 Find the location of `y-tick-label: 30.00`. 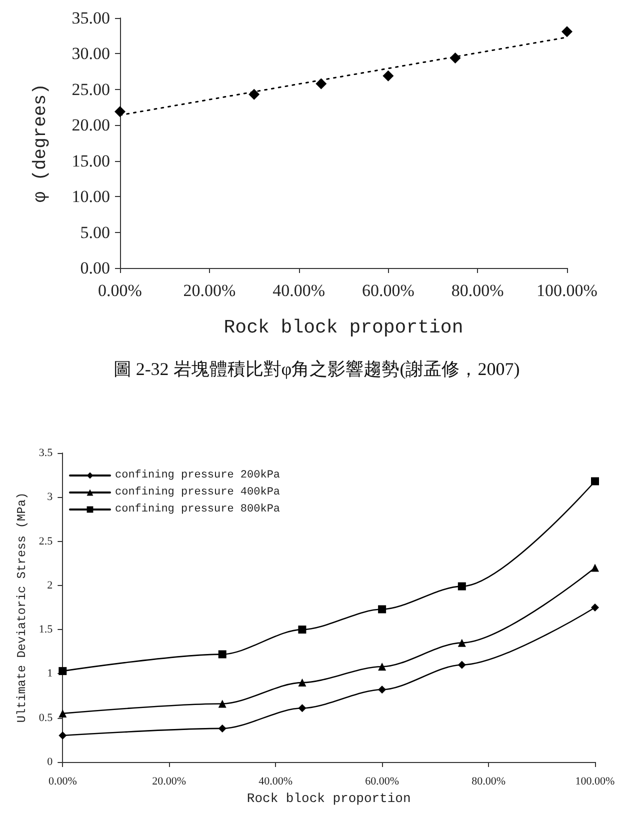

y-tick-label: 30.00 is located at coordinates (91, 54).